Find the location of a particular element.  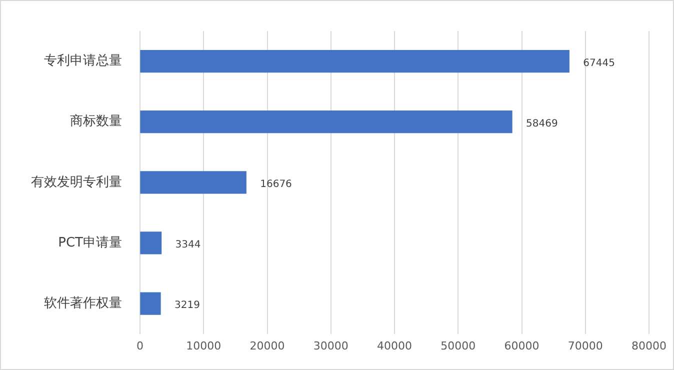

y-tick-label: 软件著作权量 is located at coordinates (83, 303).